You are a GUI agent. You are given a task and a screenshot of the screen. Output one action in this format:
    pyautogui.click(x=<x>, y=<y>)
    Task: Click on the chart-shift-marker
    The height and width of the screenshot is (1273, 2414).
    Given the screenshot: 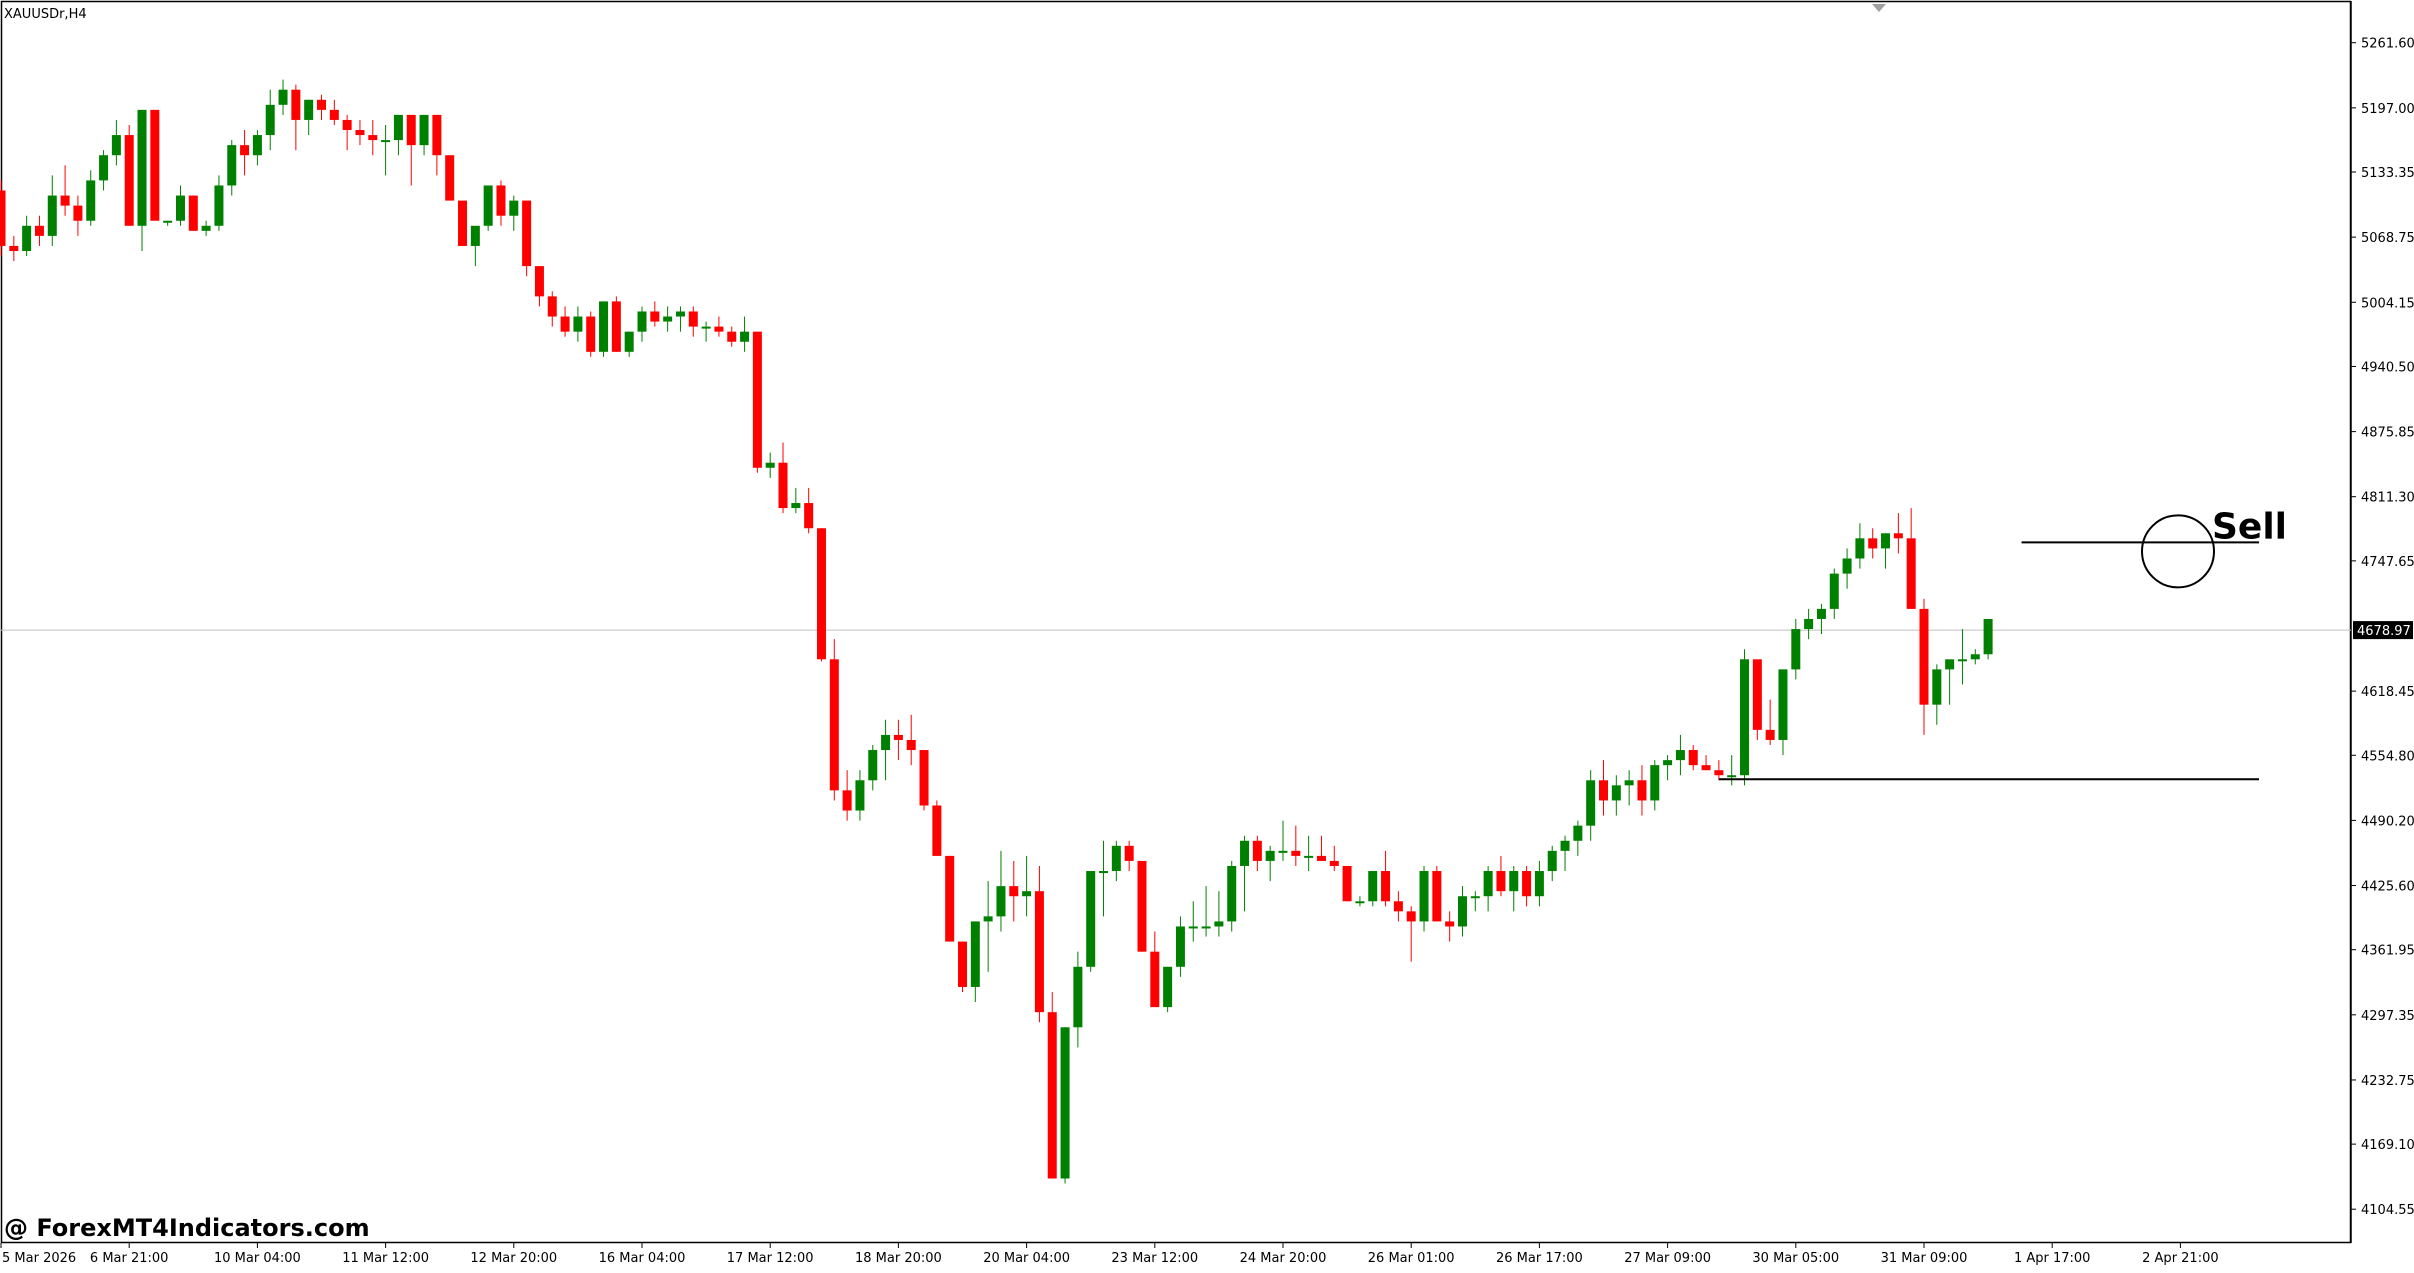 What is the action you would take?
    pyautogui.click(x=1879, y=8)
    